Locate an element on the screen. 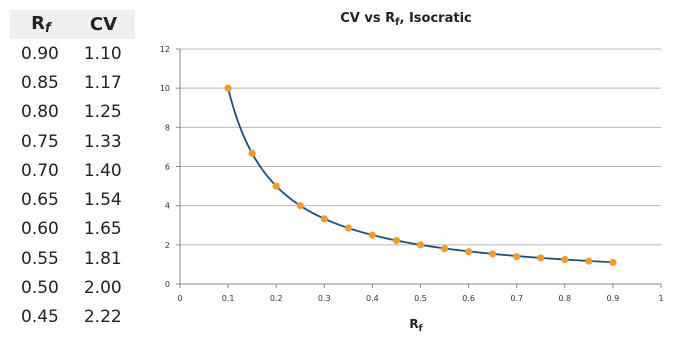  x-tick-label: 0.9 is located at coordinates (613, 298).